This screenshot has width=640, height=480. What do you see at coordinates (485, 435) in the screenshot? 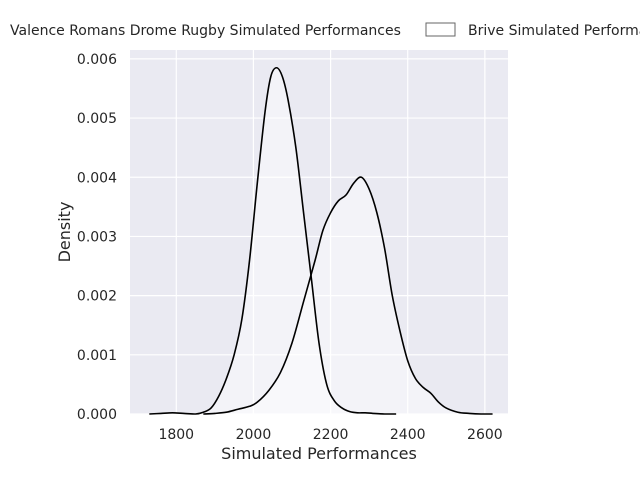
I see `x-tick-label-2600: 2600` at bounding box center [485, 435].